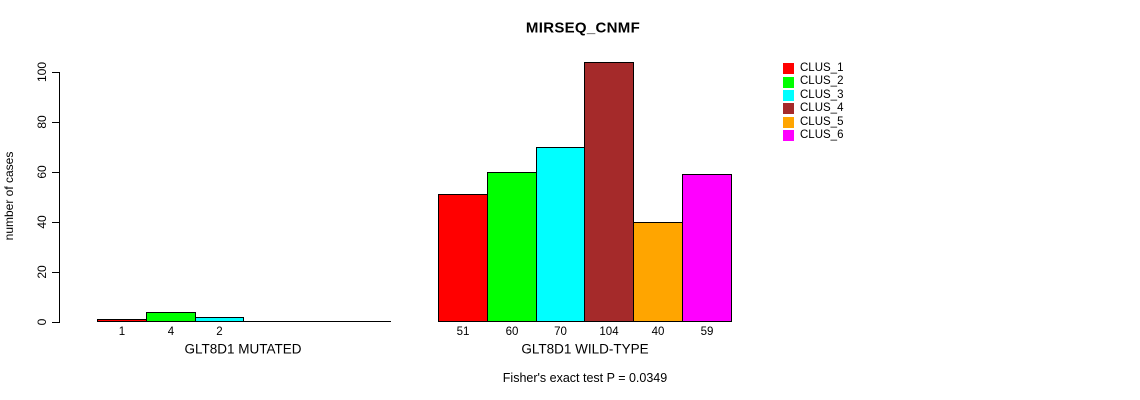 Image resolution: width=1140 pixels, height=400 pixels. I want to click on bar-value-label: 70, so click(560, 332).